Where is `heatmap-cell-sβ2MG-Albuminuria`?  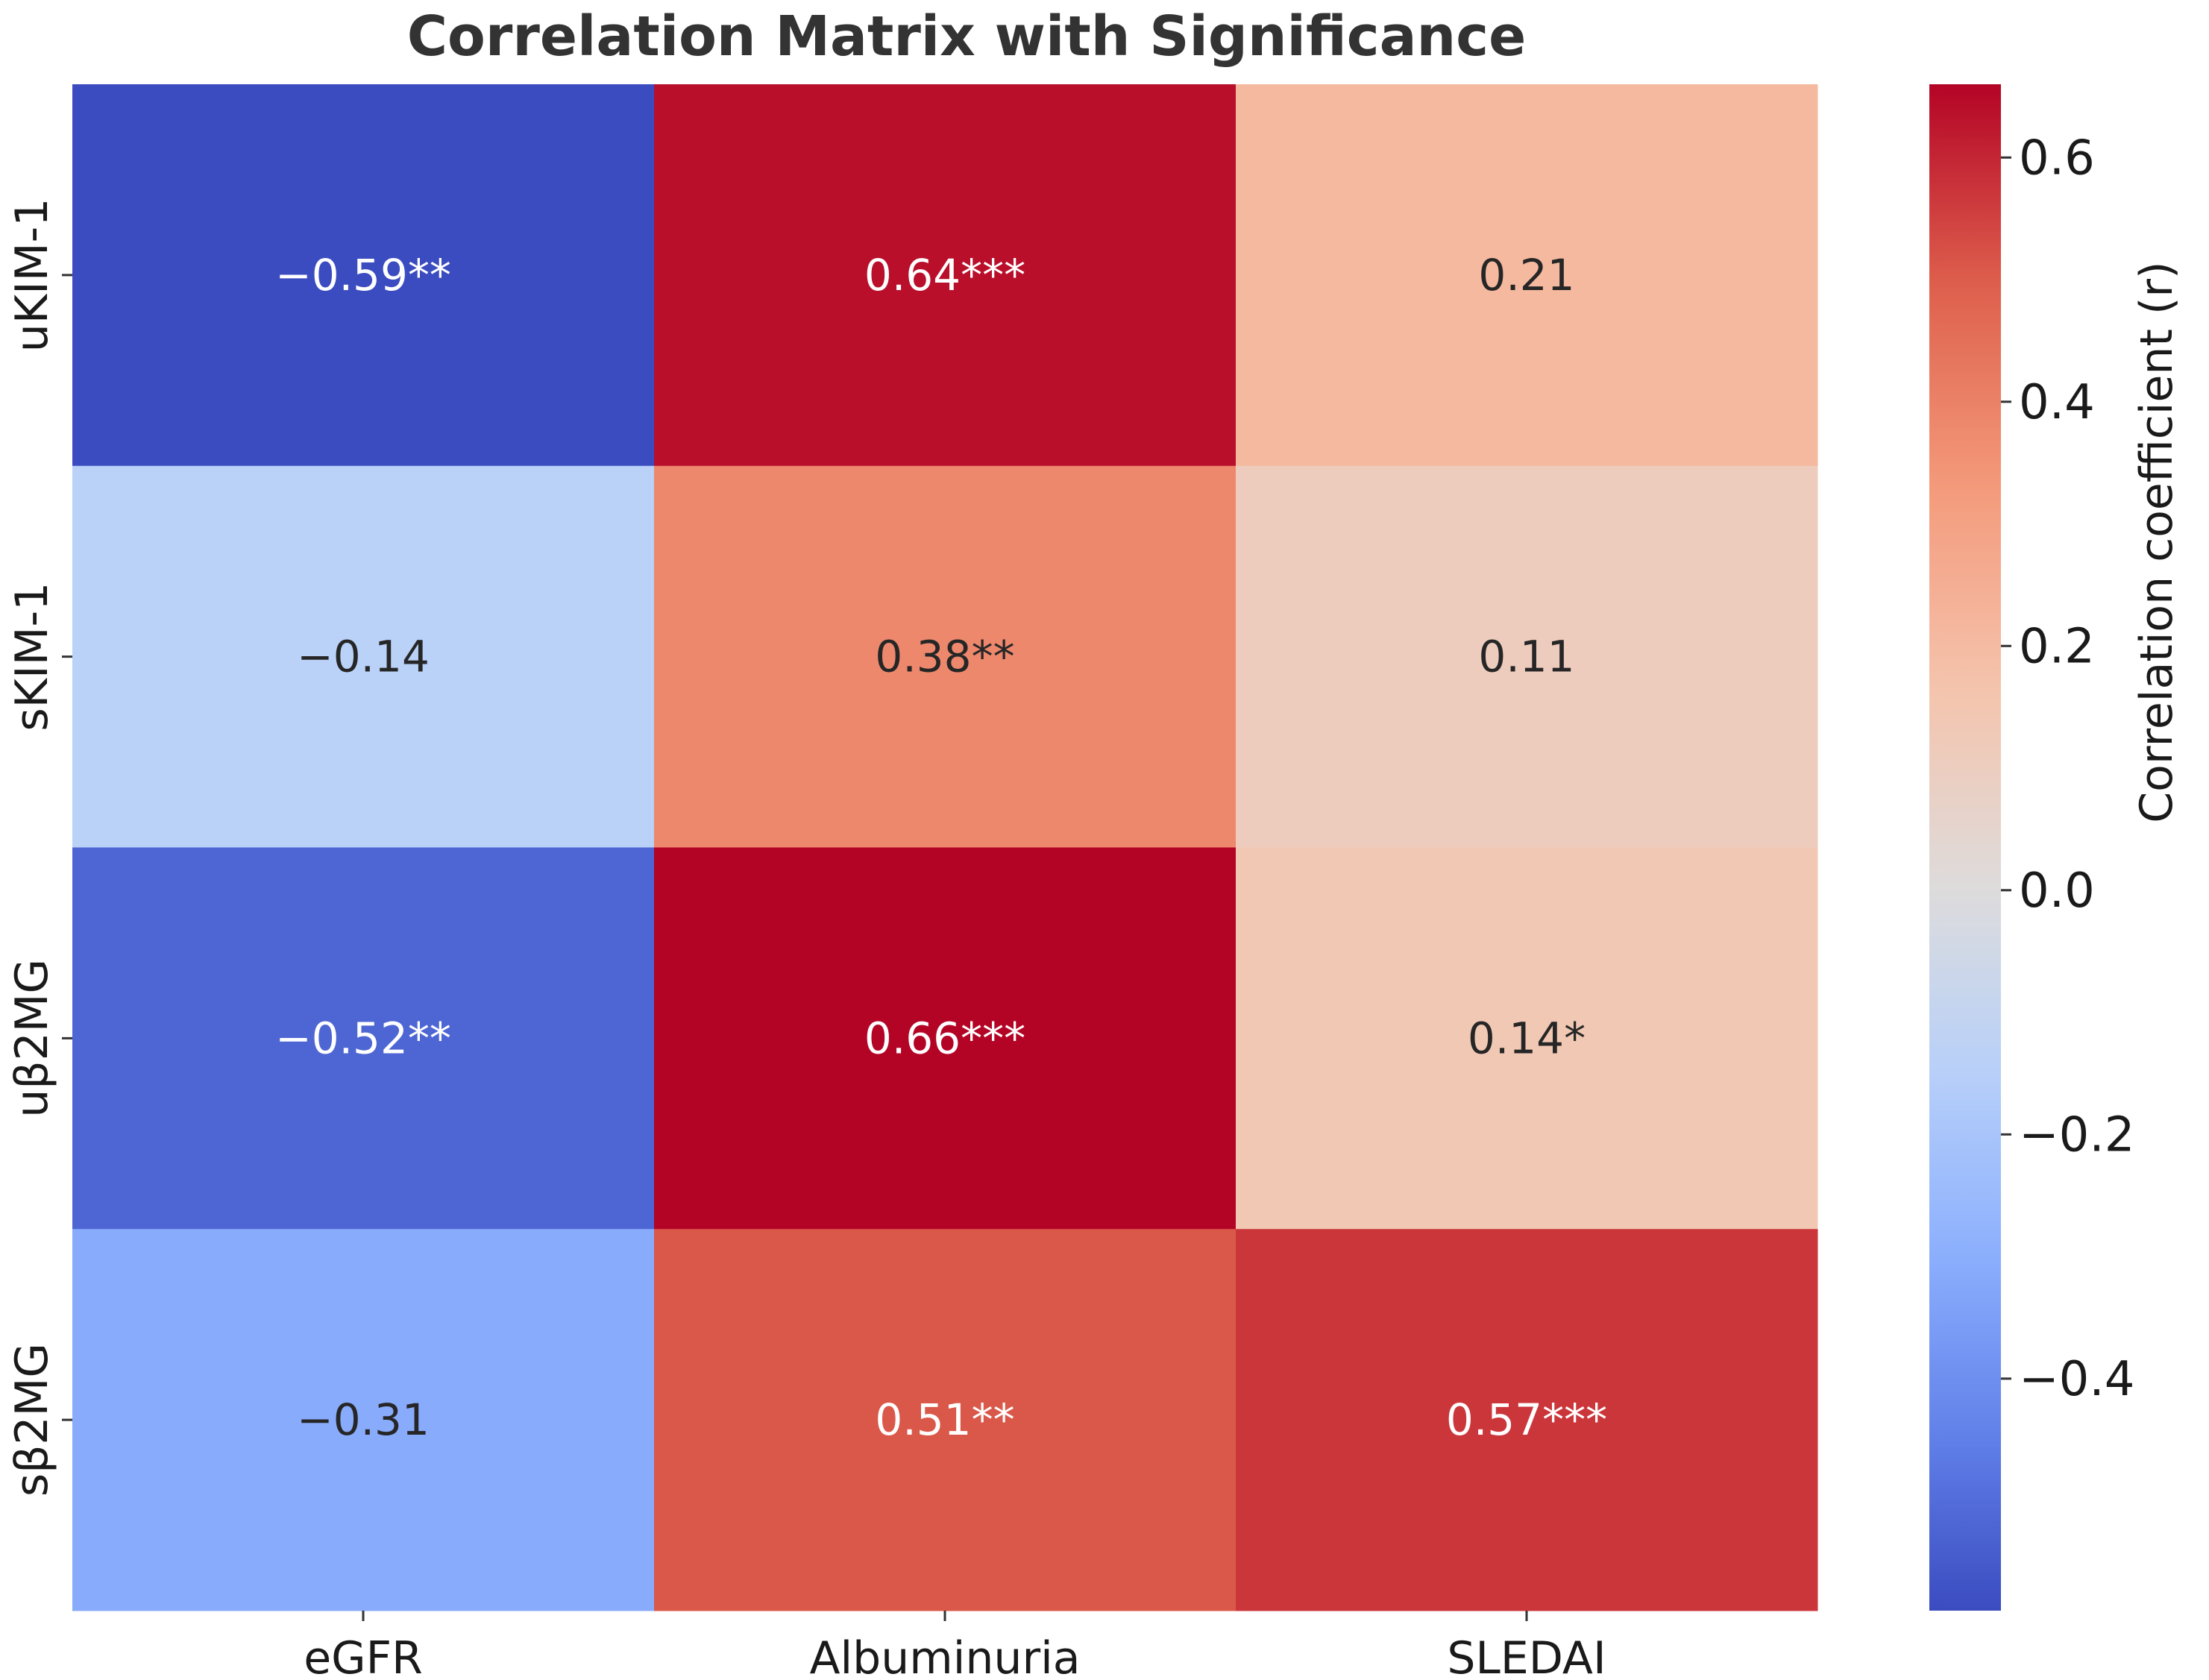
heatmap-cell-sβ2MG-Albuminuria is located at coordinates (945, 1420).